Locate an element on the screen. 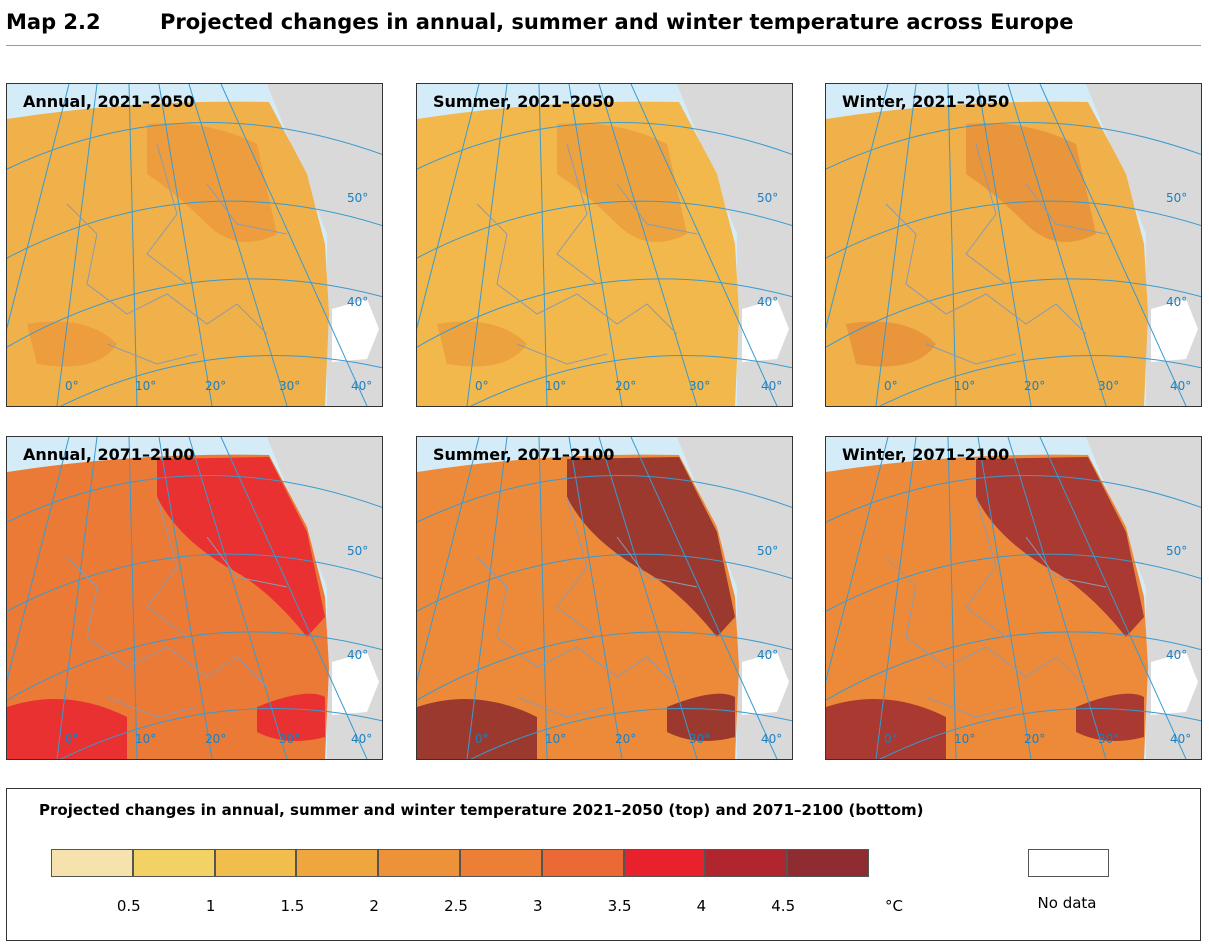 This screenshot has height=946, width=1209. panel-title: Summer, 2071–2100 is located at coordinates (524, 454).